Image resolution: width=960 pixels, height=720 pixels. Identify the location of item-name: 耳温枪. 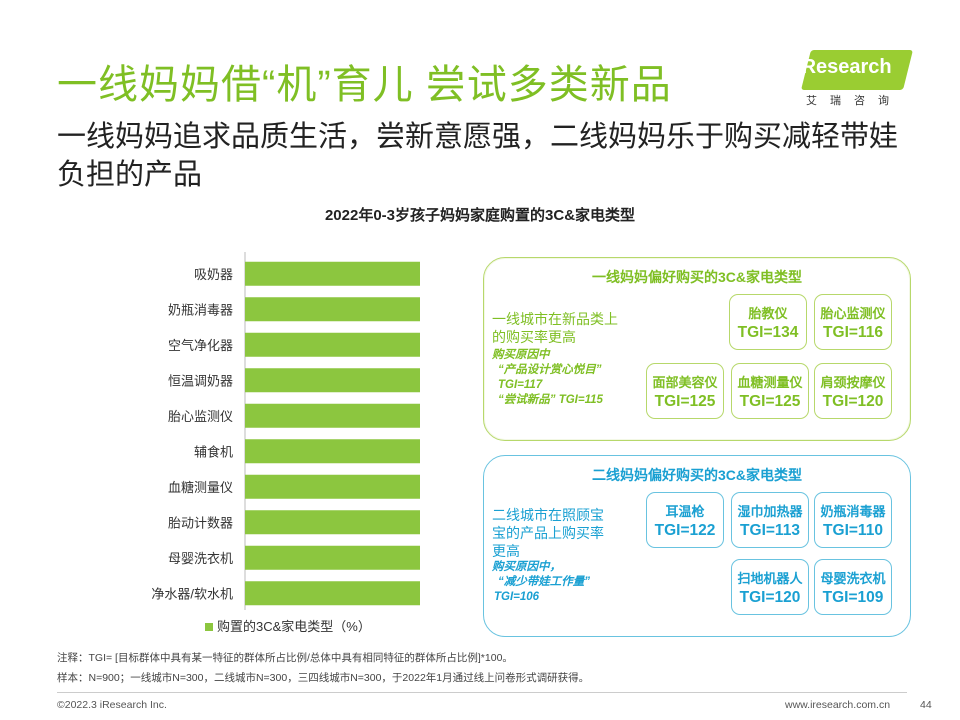
(685, 511).